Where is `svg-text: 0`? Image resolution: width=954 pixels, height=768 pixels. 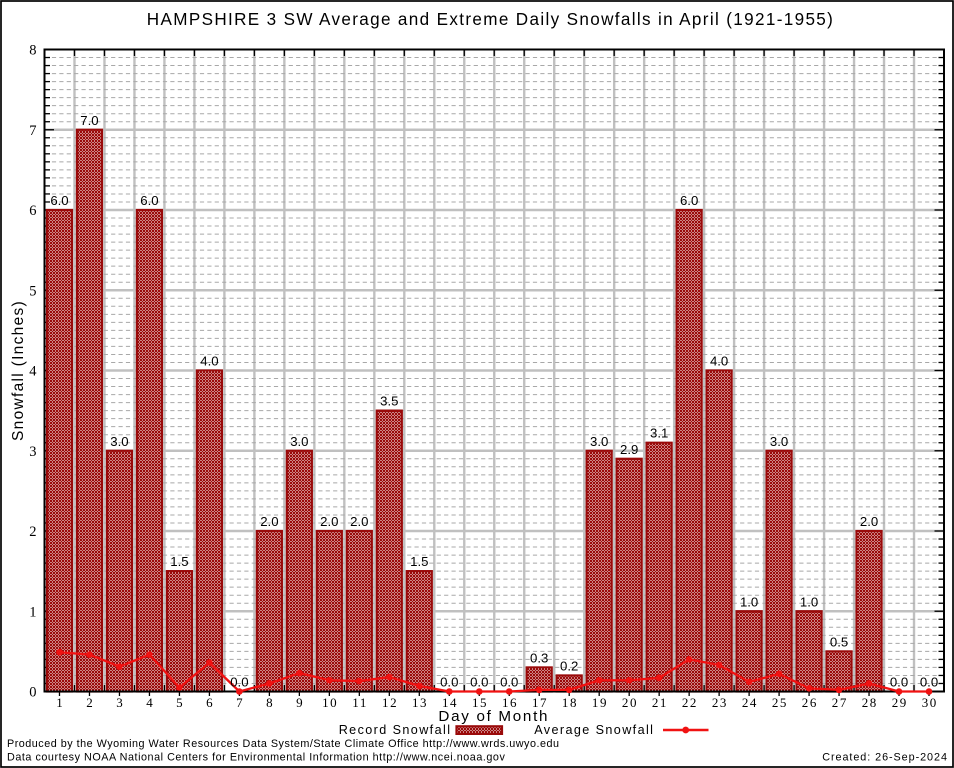
svg-text: 0 is located at coordinates (32, 693).